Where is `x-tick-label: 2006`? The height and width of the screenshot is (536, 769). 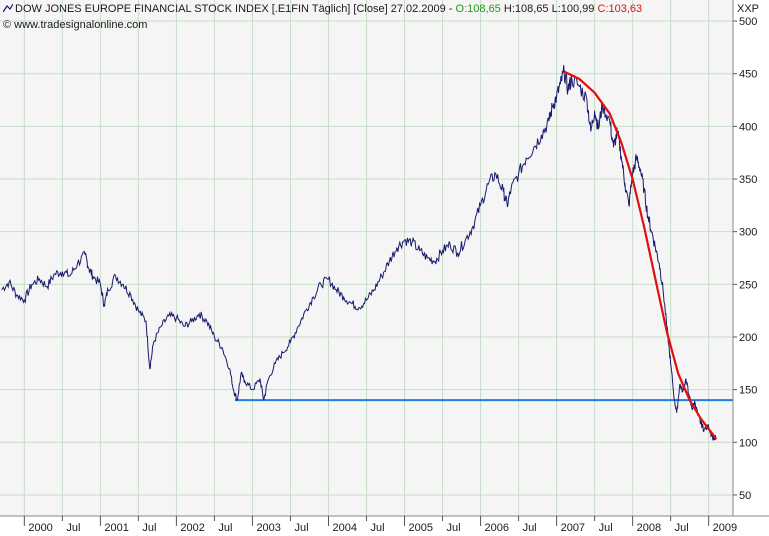
x-tick-label: 2006 is located at coordinates (497, 528).